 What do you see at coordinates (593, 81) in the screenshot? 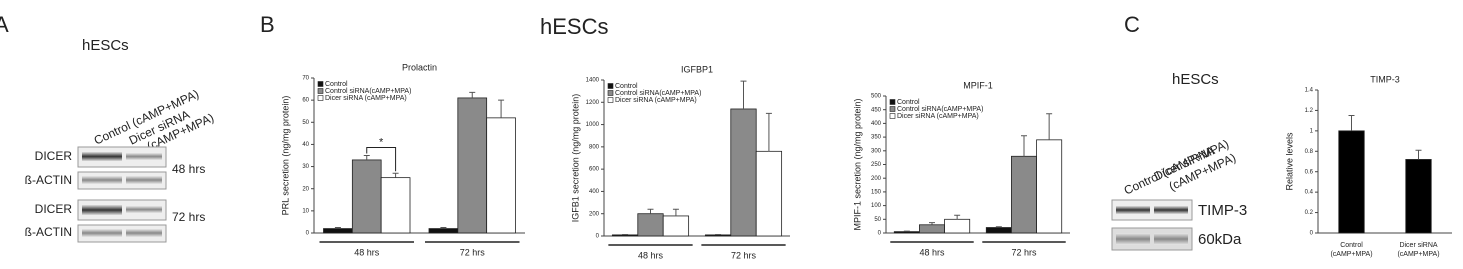
I see `y-tick-label: 1400` at bounding box center [593, 81].